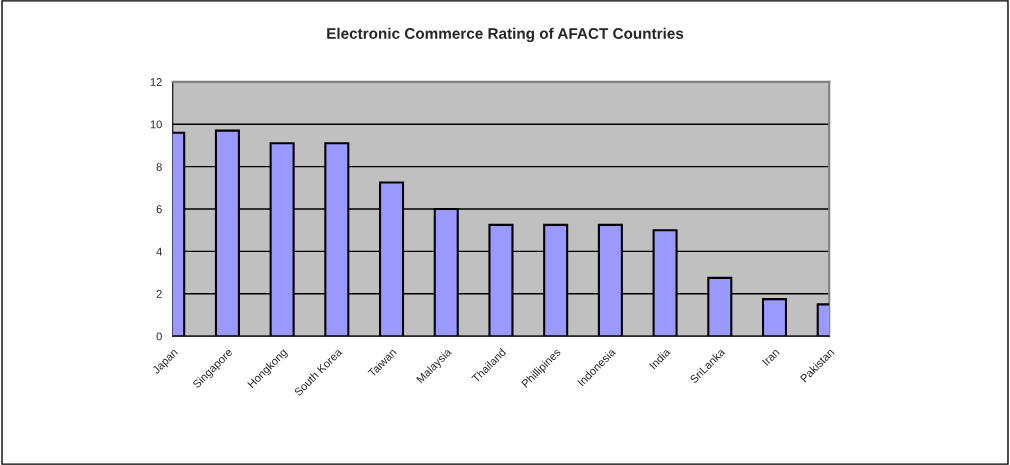  What do you see at coordinates (505, 35) in the screenshot?
I see `chart-title: Electronic Commerce Rating of AFACT Countries` at bounding box center [505, 35].